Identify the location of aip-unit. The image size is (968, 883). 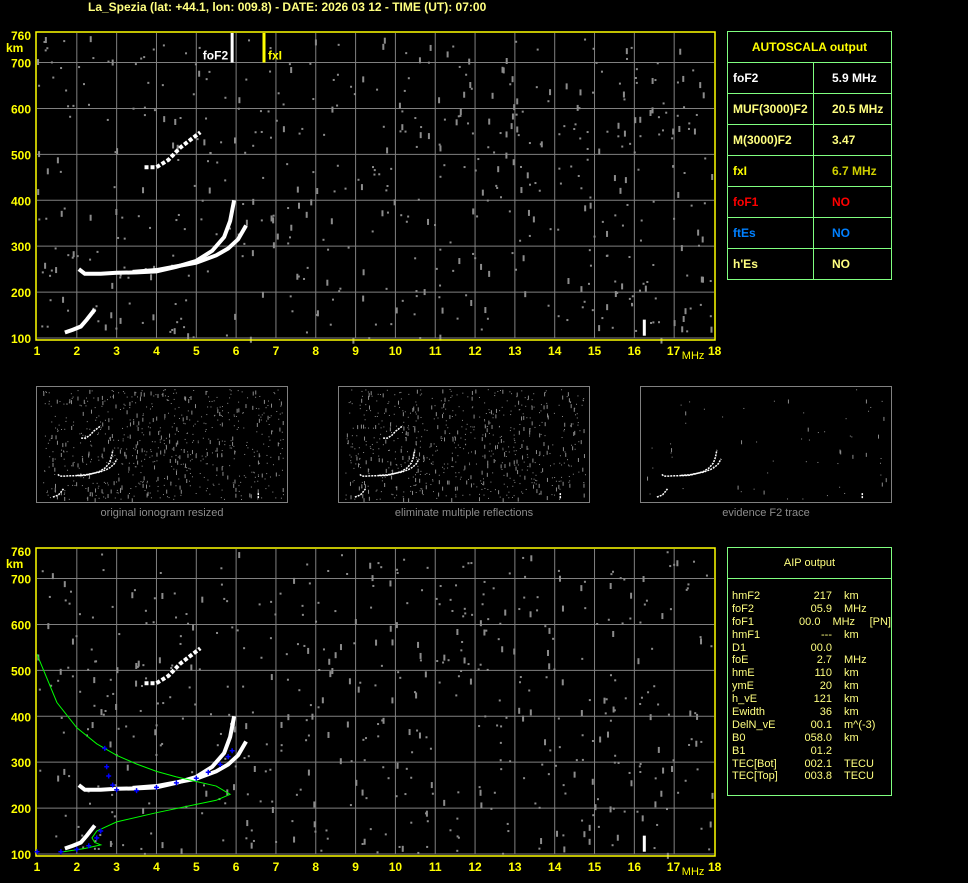
(865, 648).